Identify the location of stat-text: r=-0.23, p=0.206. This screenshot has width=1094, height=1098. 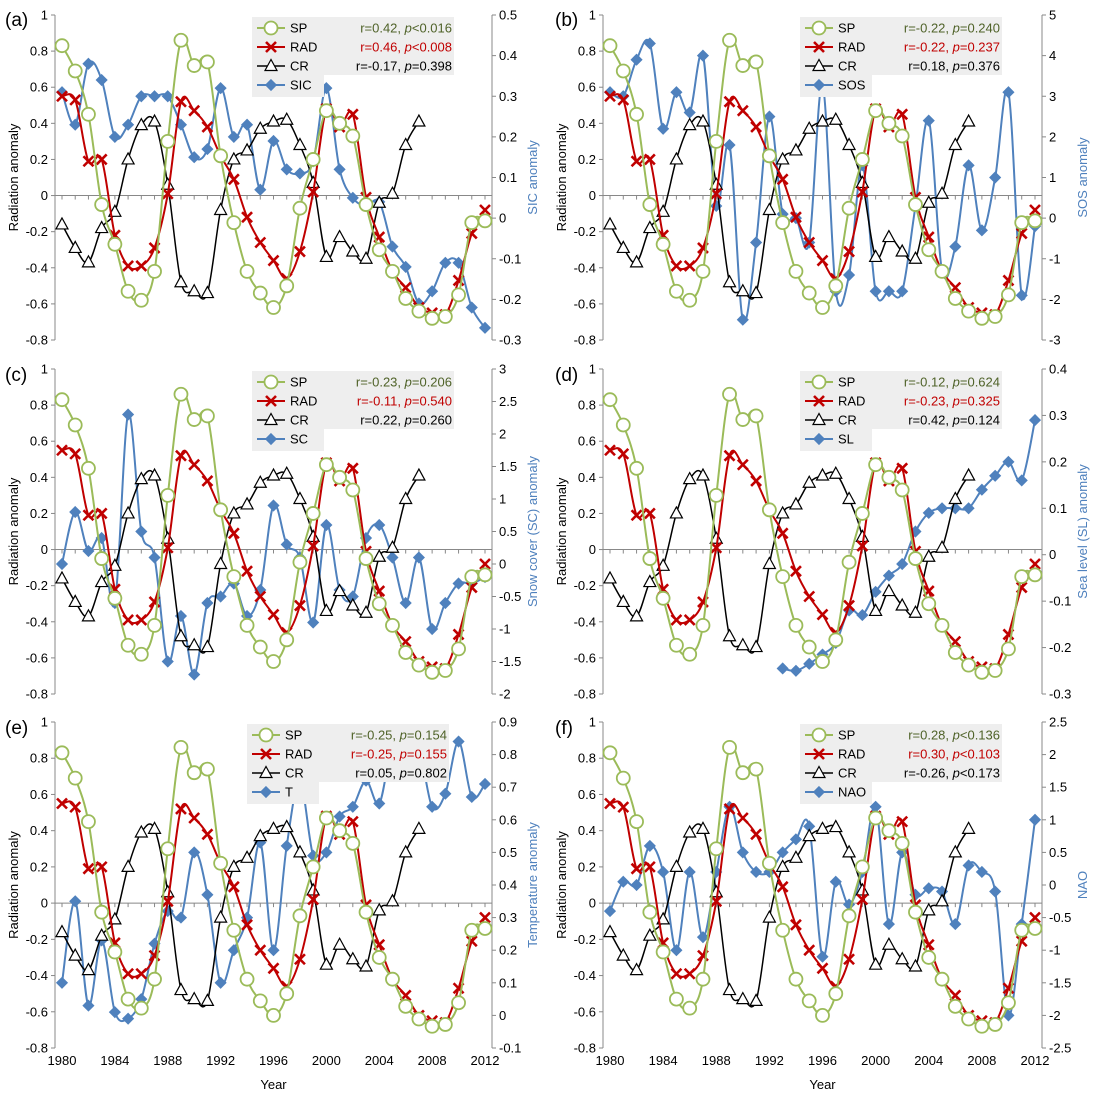
(404, 382).